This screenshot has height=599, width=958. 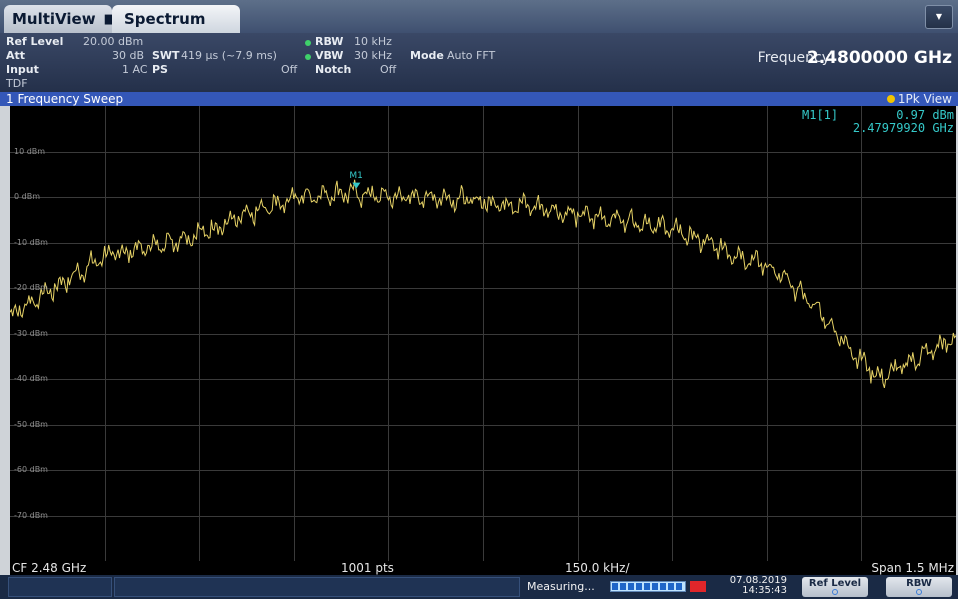 I want to click on status-segment-message, so click(x=317, y=587).